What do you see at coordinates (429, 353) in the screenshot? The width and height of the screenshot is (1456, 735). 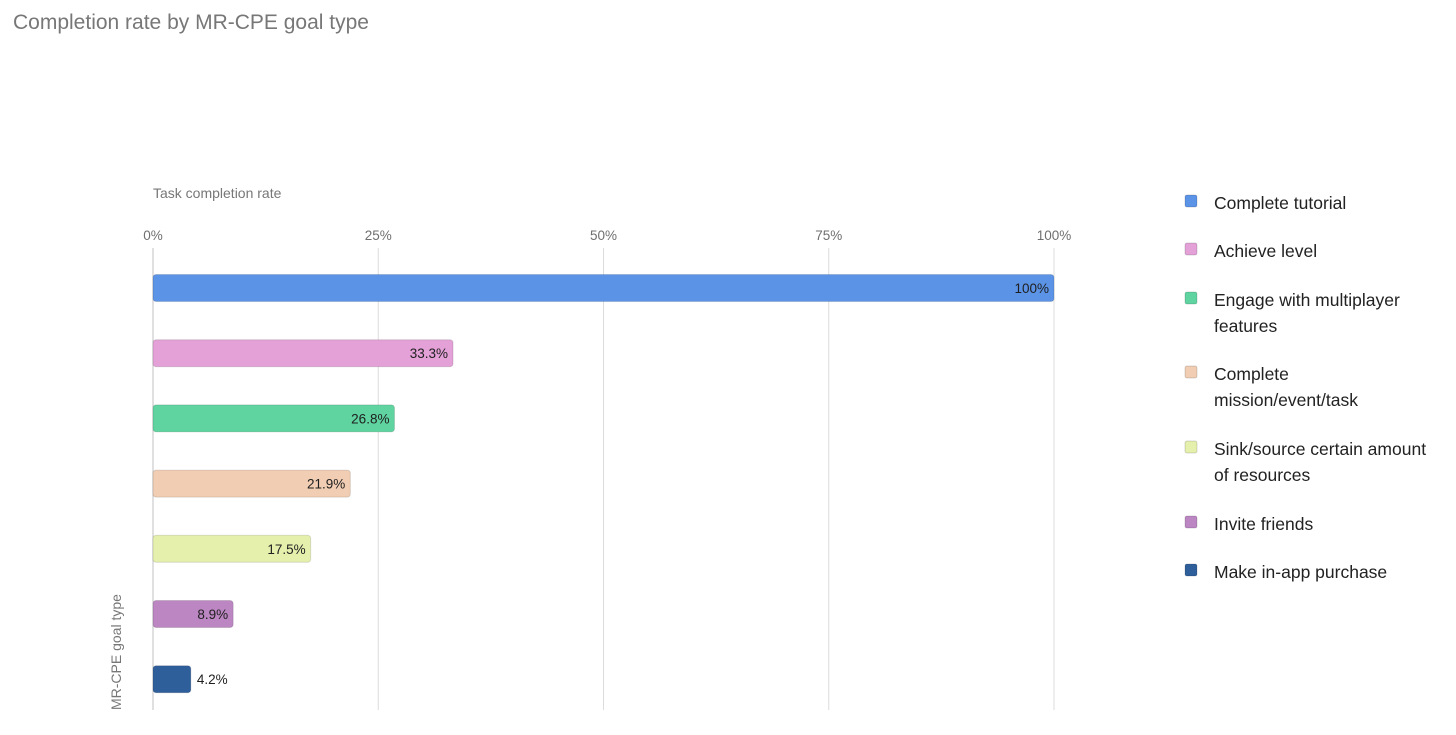 I see `bar-value-label: 33.3%` at bounding box center [429, 353].